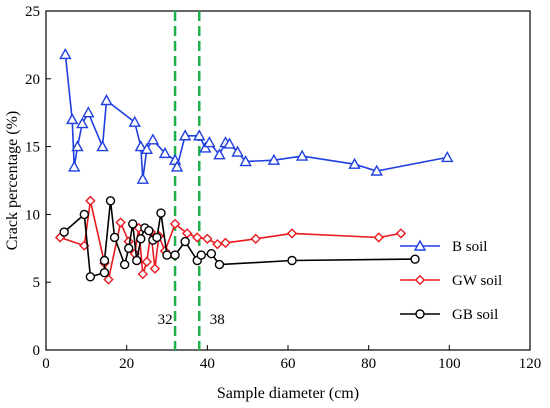 The height and width of the screenshot is (408, 550). I want to click on y-tick-label: 10, so click(32, 215).